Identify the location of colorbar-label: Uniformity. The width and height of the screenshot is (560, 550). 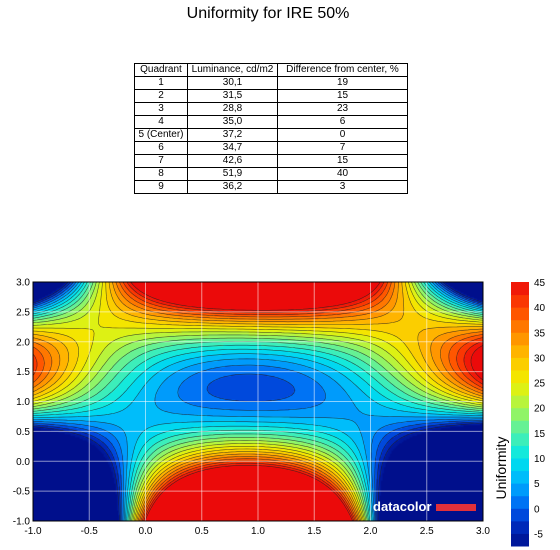
(501, 467).